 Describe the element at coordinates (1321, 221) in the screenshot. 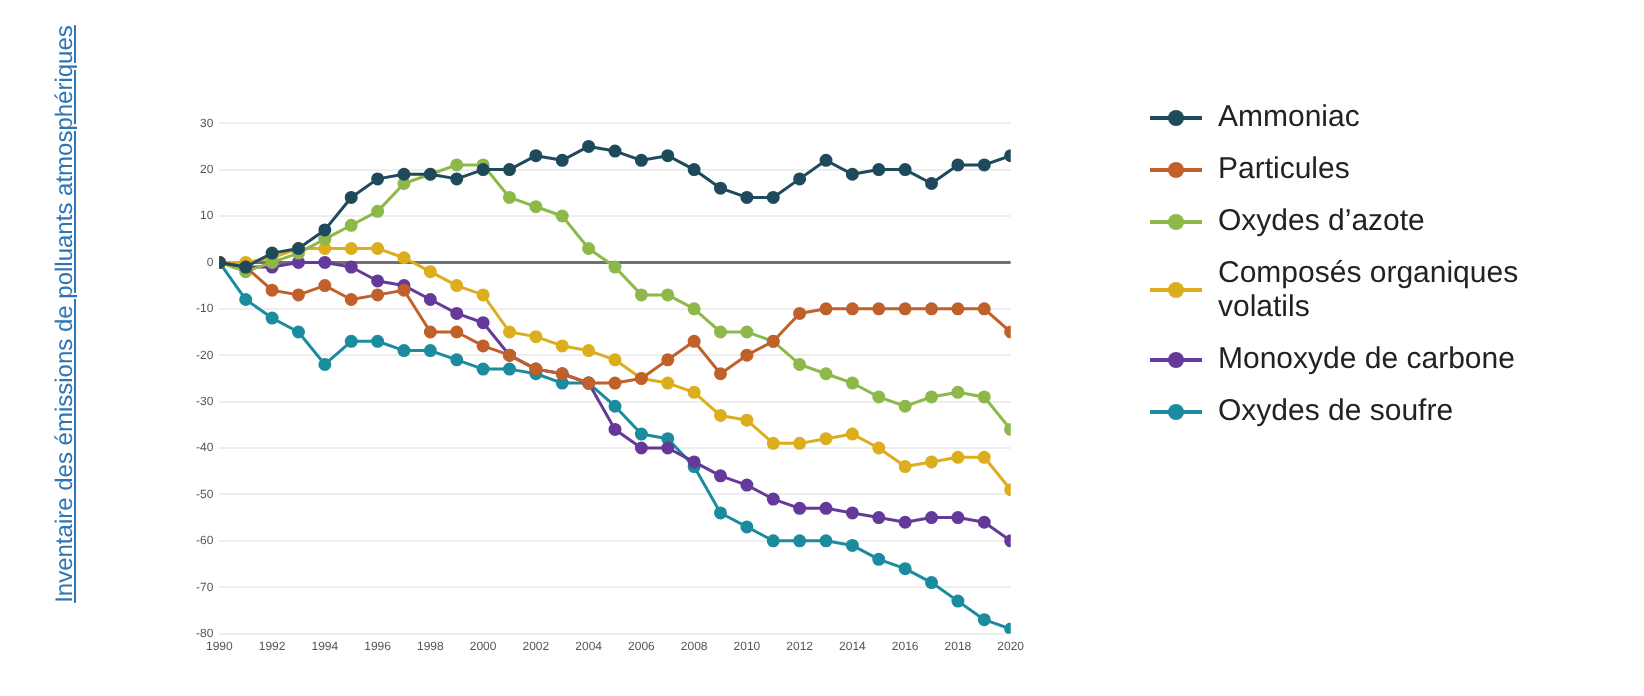

I see `legend-label: Oxydes d’azote` at that location.